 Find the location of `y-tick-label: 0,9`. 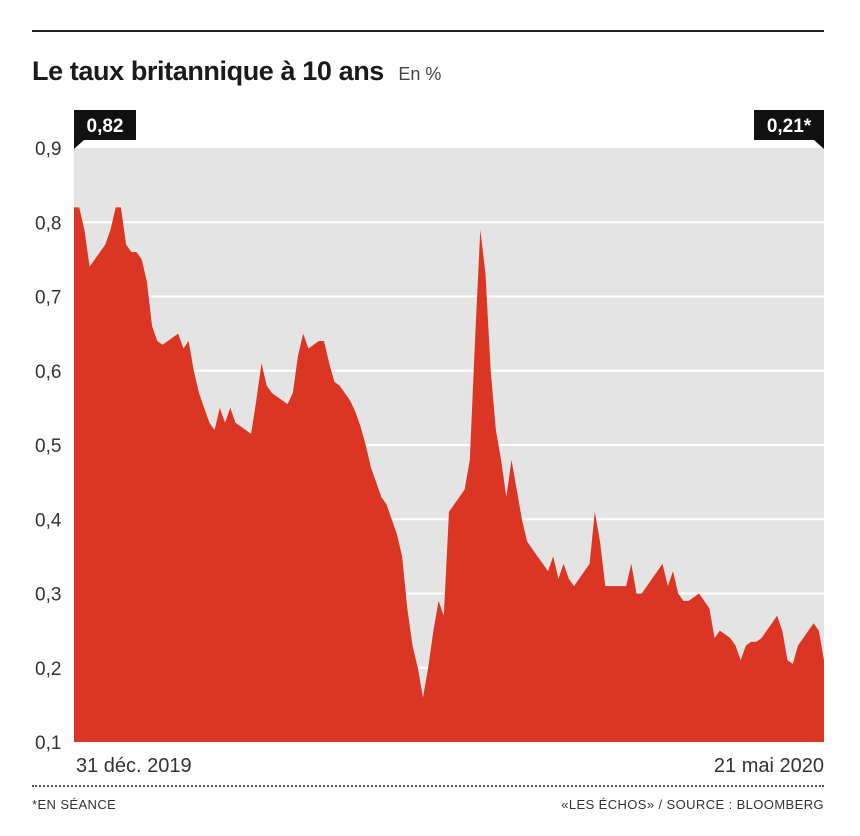

y-tick-label: 0,9 is located at coordinates (48, 149).